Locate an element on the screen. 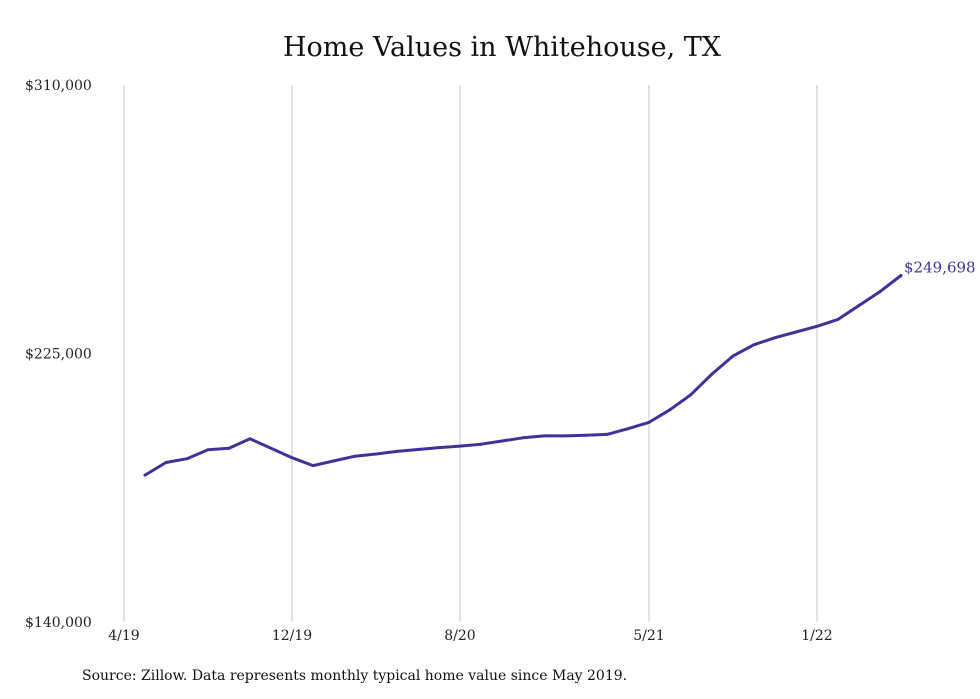 The width and height of the screenshot is (980, 699). x-tick-label: 8/20 is located at coordinates (459, 636).